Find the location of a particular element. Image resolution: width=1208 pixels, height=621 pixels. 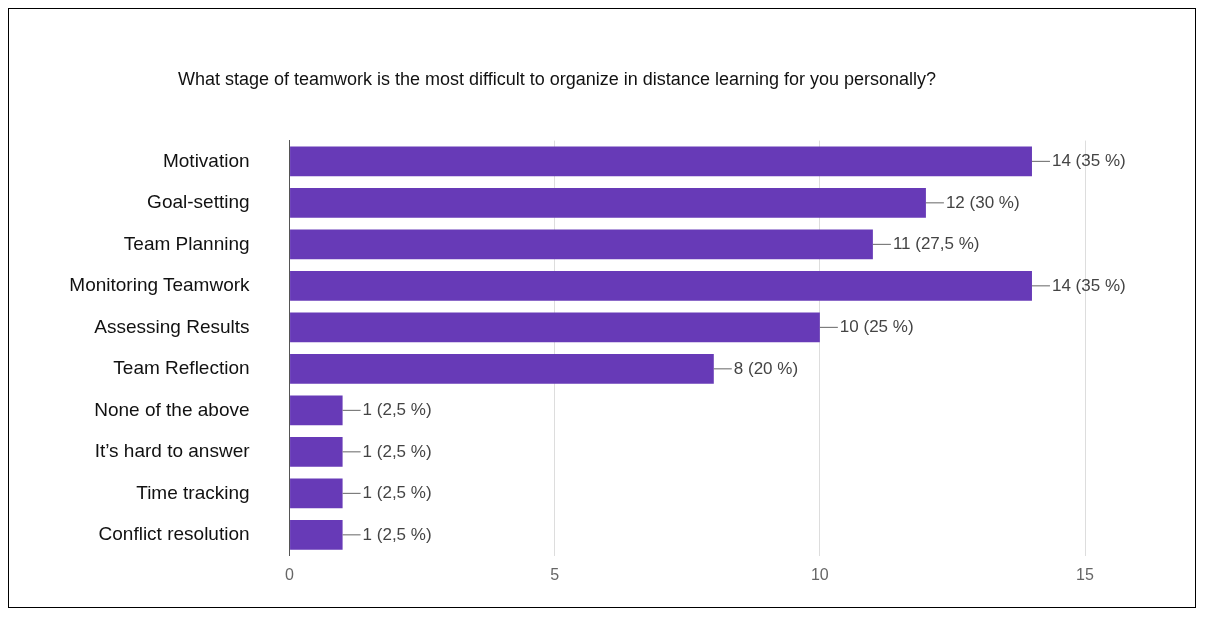

x-tick-label: 15 is located at coordinates (1085, 574).